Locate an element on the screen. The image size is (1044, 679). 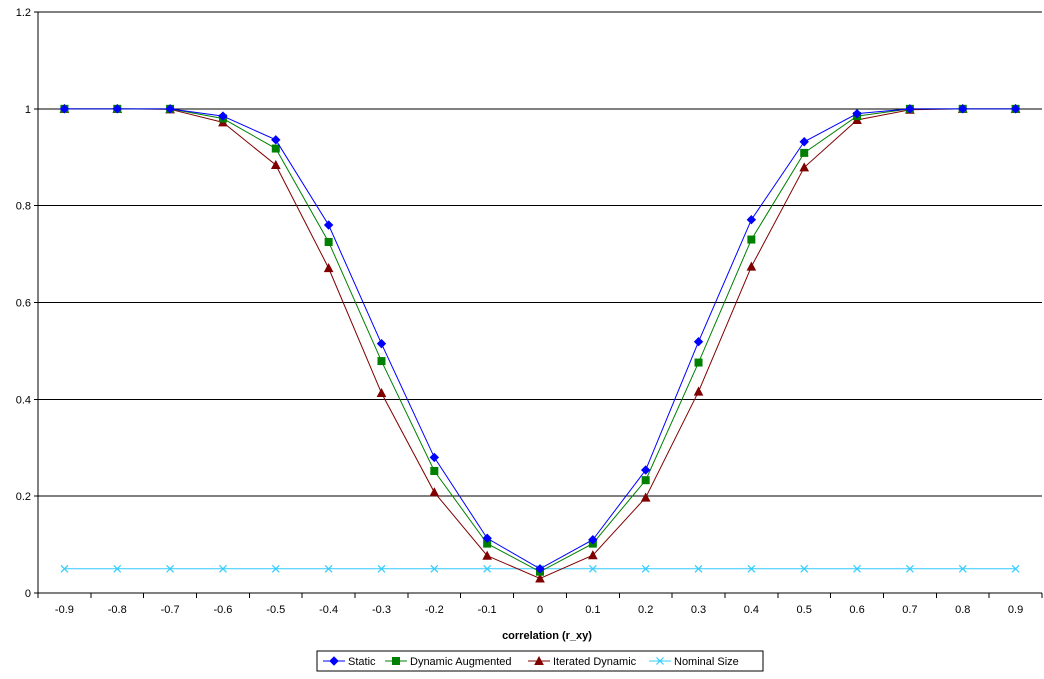
x-tick-label: 0.8 is located at coordinates (962, 610).